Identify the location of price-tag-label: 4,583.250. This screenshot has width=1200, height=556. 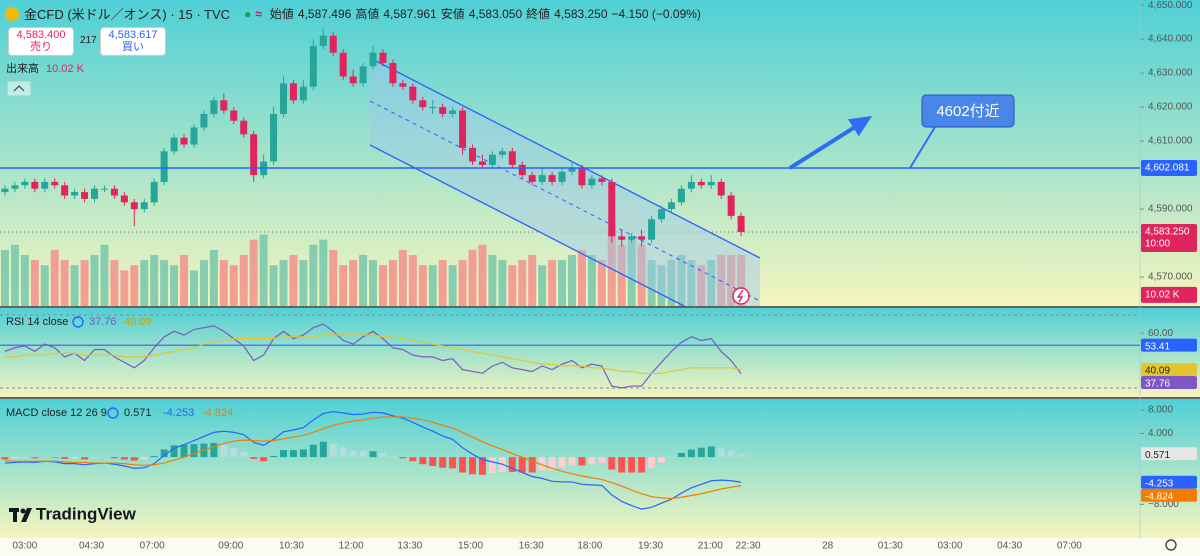
(1167, 232).